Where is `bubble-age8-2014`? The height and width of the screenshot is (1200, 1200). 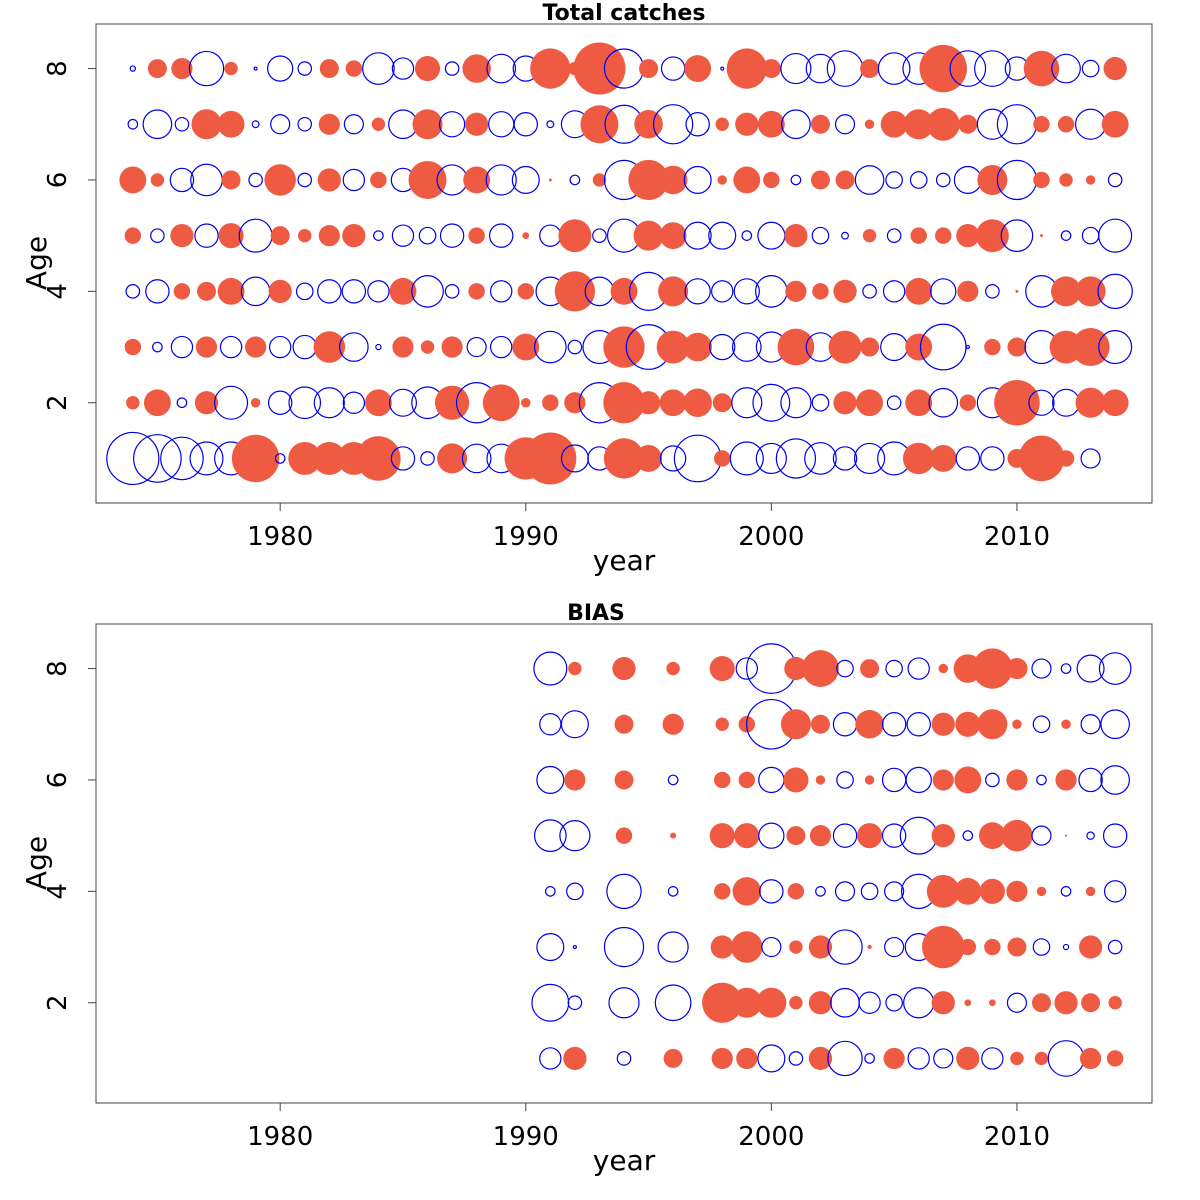 bubble-age8-2014 is located at coordinates (1115, 68).